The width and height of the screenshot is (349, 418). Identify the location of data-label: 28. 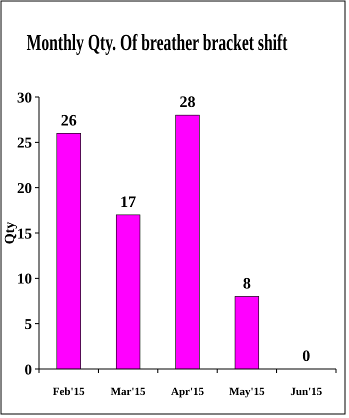
(188, 103).